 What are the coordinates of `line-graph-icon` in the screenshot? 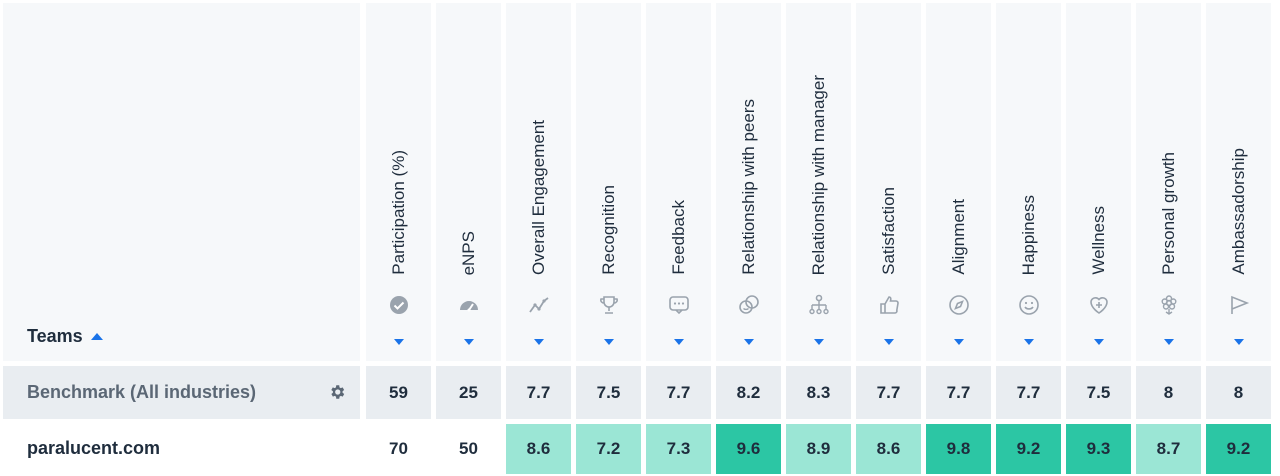 It's located at (538, 305).